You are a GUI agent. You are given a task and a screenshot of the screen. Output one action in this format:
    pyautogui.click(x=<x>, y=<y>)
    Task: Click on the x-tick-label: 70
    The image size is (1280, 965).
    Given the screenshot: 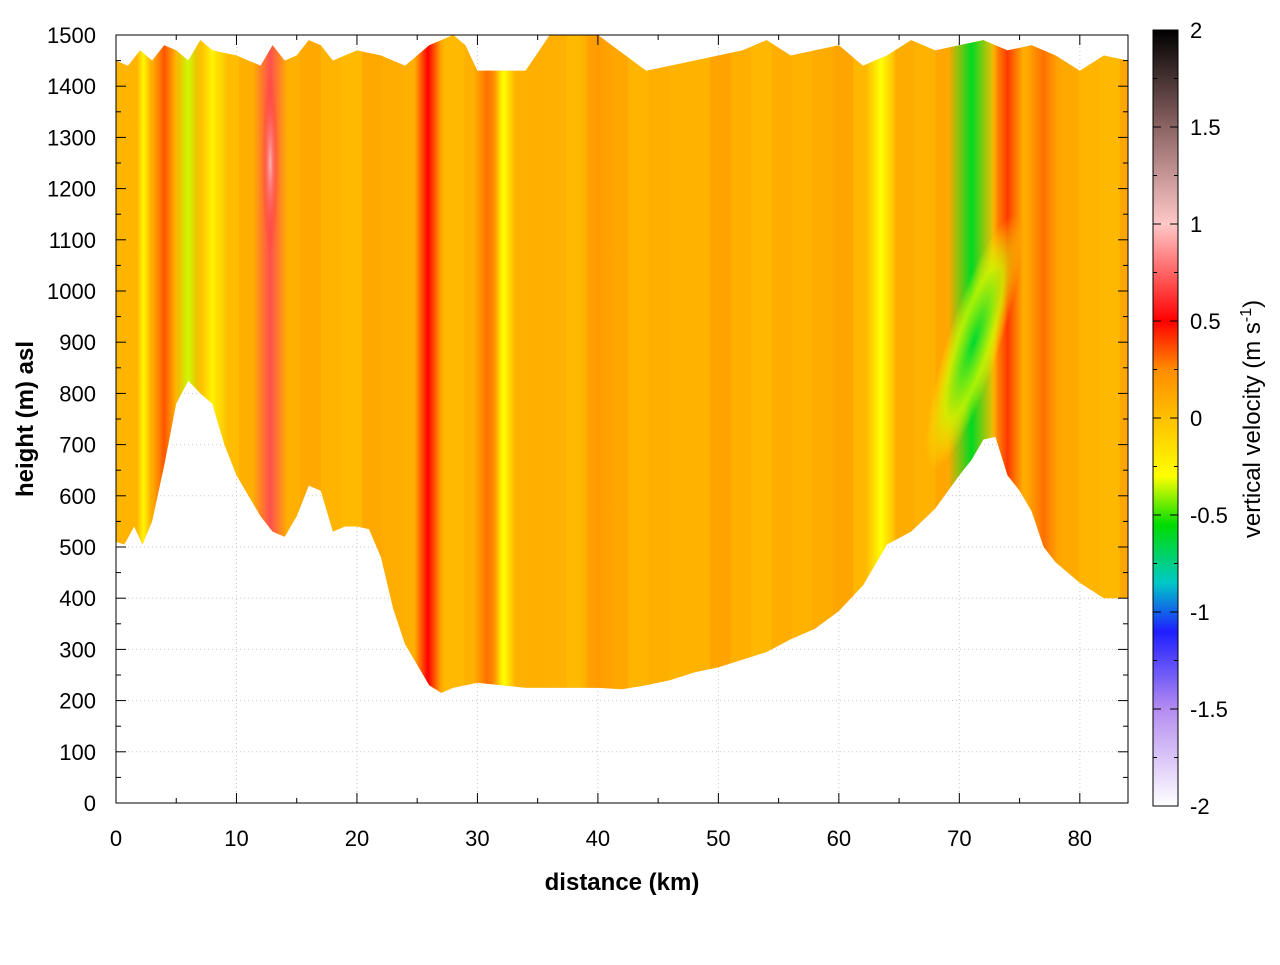 What is the action you would take?
    pyautogui.click(x=959, y=838)
    